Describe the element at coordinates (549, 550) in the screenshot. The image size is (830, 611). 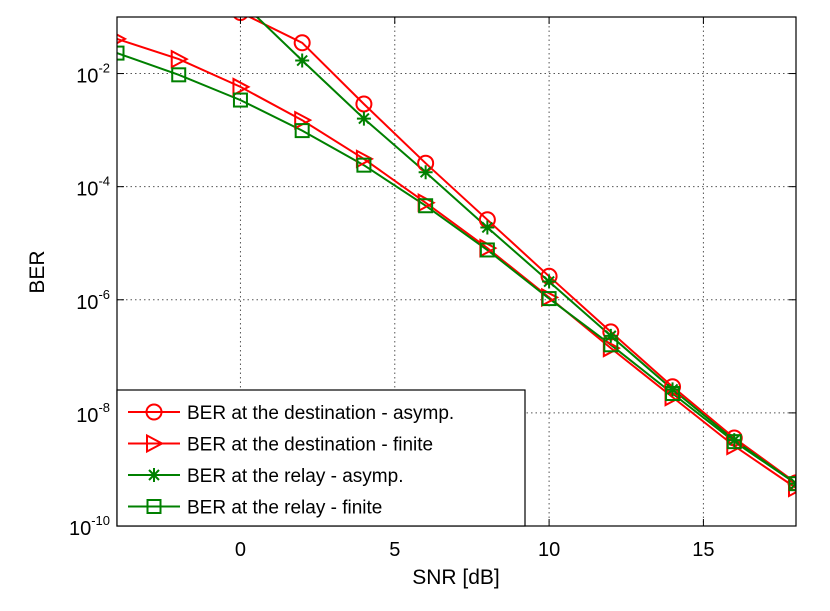
I see `x-tick-label: 10` at that location.